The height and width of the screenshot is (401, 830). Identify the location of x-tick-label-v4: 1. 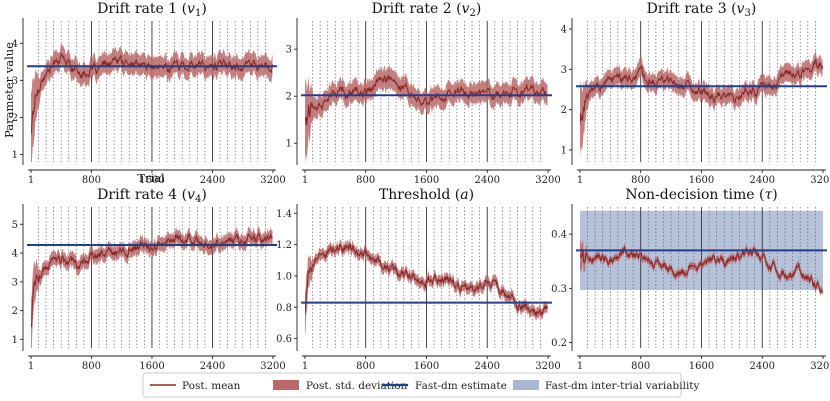
(31, 366).